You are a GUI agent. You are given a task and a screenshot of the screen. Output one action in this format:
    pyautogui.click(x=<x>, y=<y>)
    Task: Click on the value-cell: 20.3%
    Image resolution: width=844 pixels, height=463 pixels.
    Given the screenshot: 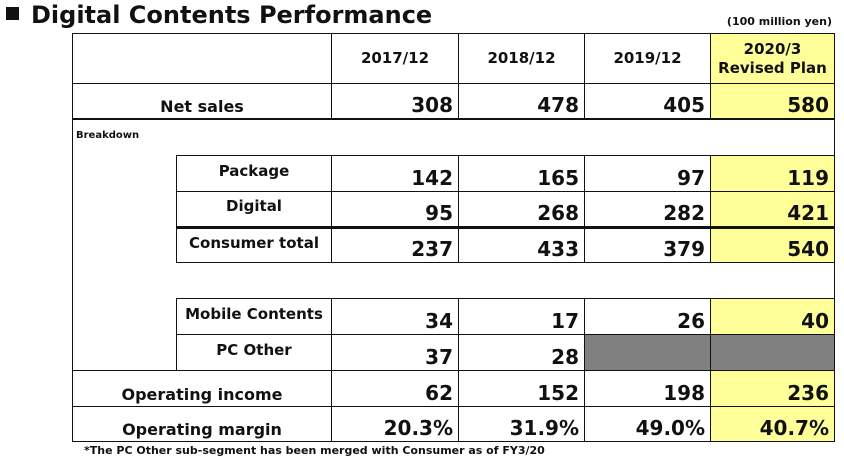 What is the action you would take?
    pyautogui.click(x=395, y=424)
    